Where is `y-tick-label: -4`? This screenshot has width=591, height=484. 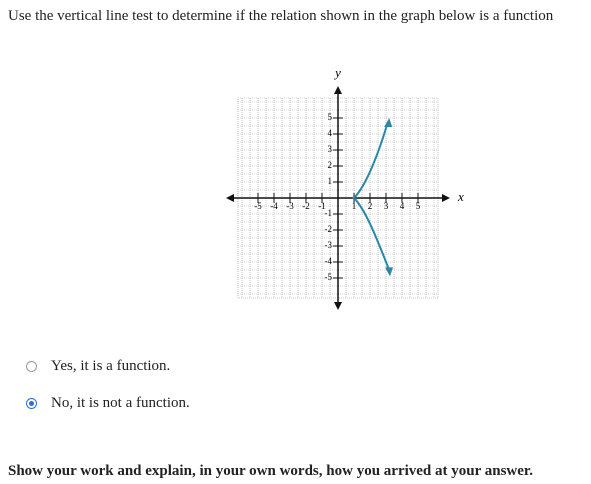
y-tick-label: -4 is located at coordinates (329, 261).